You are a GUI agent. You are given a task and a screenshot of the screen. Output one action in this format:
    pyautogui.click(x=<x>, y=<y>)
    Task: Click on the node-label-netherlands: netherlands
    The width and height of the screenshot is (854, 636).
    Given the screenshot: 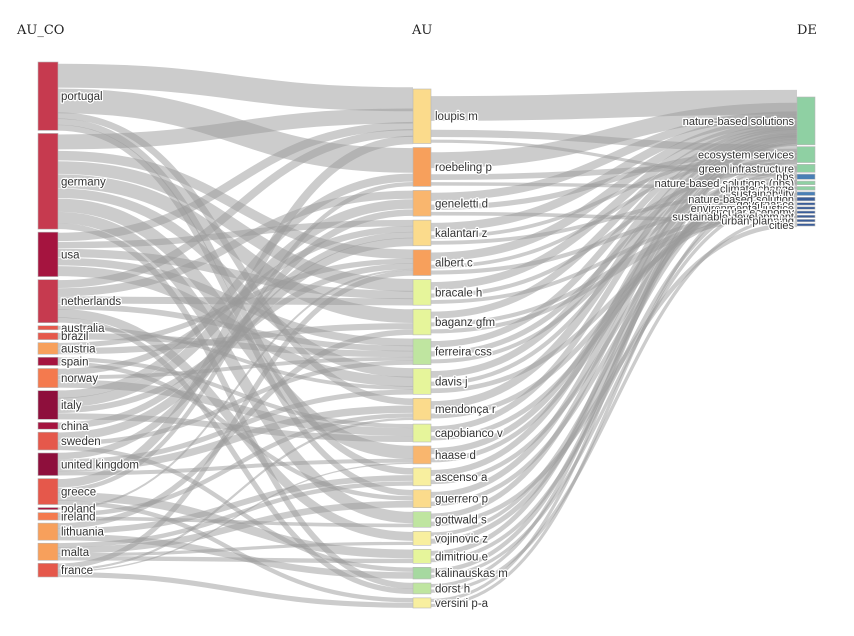 What is the action you would take?
    pyautogui.click(x=91, y=302)
    